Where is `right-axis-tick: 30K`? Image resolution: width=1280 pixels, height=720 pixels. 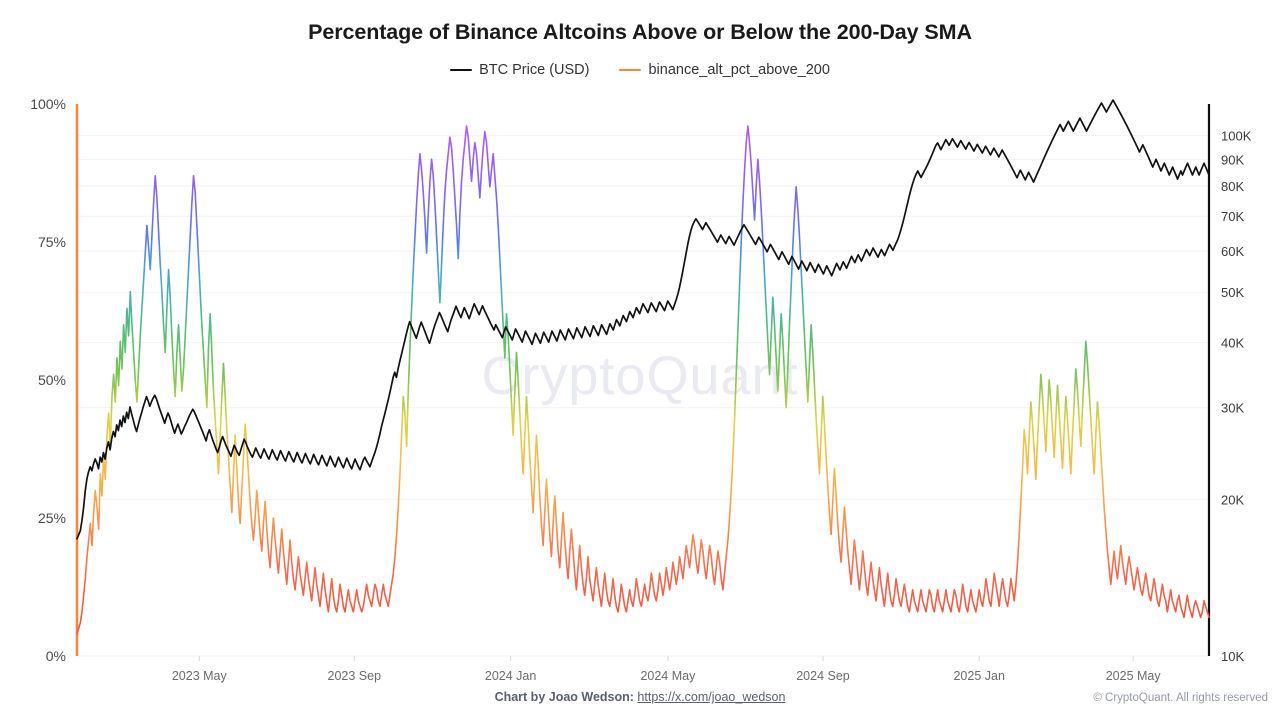
right-axis-tick: 30K is located at coordinates (1232, 408).